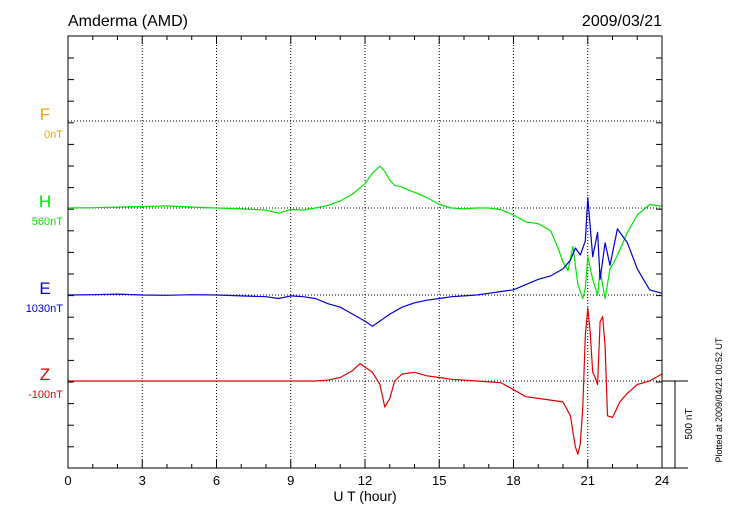 Image resolution: width=730 pixels, height=520 pixels. I want to click on component-name-f: F, so click(45, 114).